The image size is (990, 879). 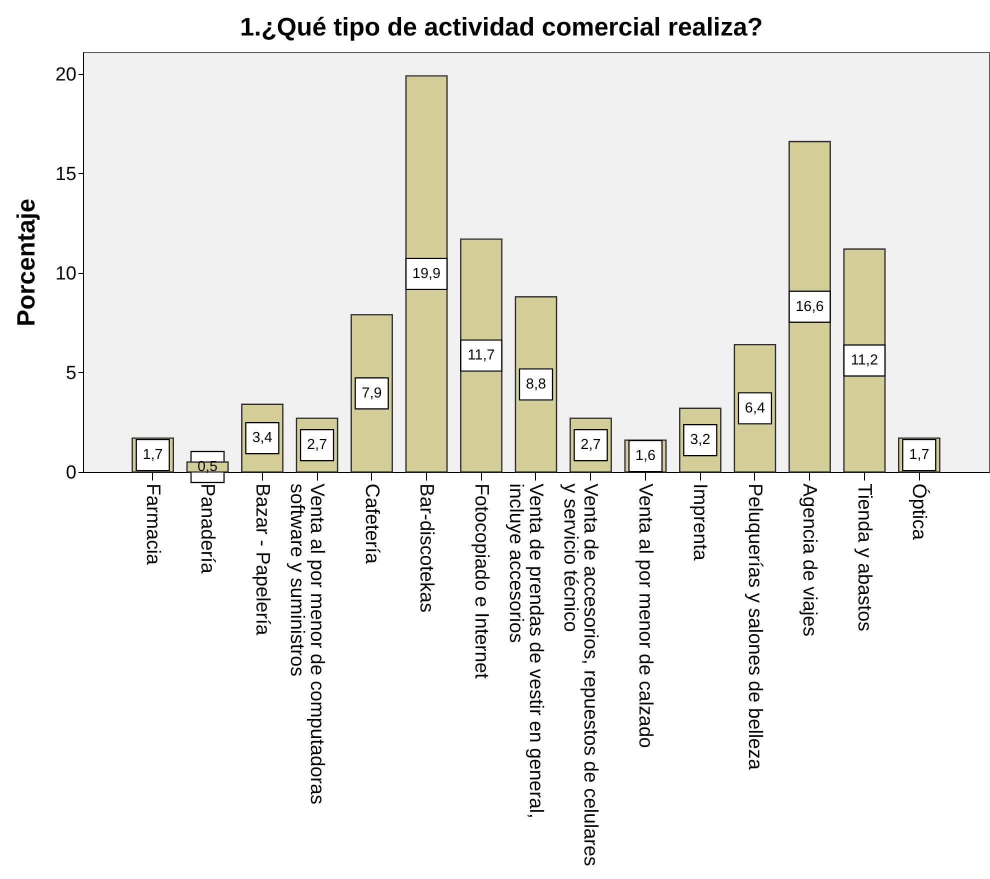 What do you see at coordinates (536, 384) in the screenshot?
I see `data-label: 8,8` at bounding box center [536, 384].